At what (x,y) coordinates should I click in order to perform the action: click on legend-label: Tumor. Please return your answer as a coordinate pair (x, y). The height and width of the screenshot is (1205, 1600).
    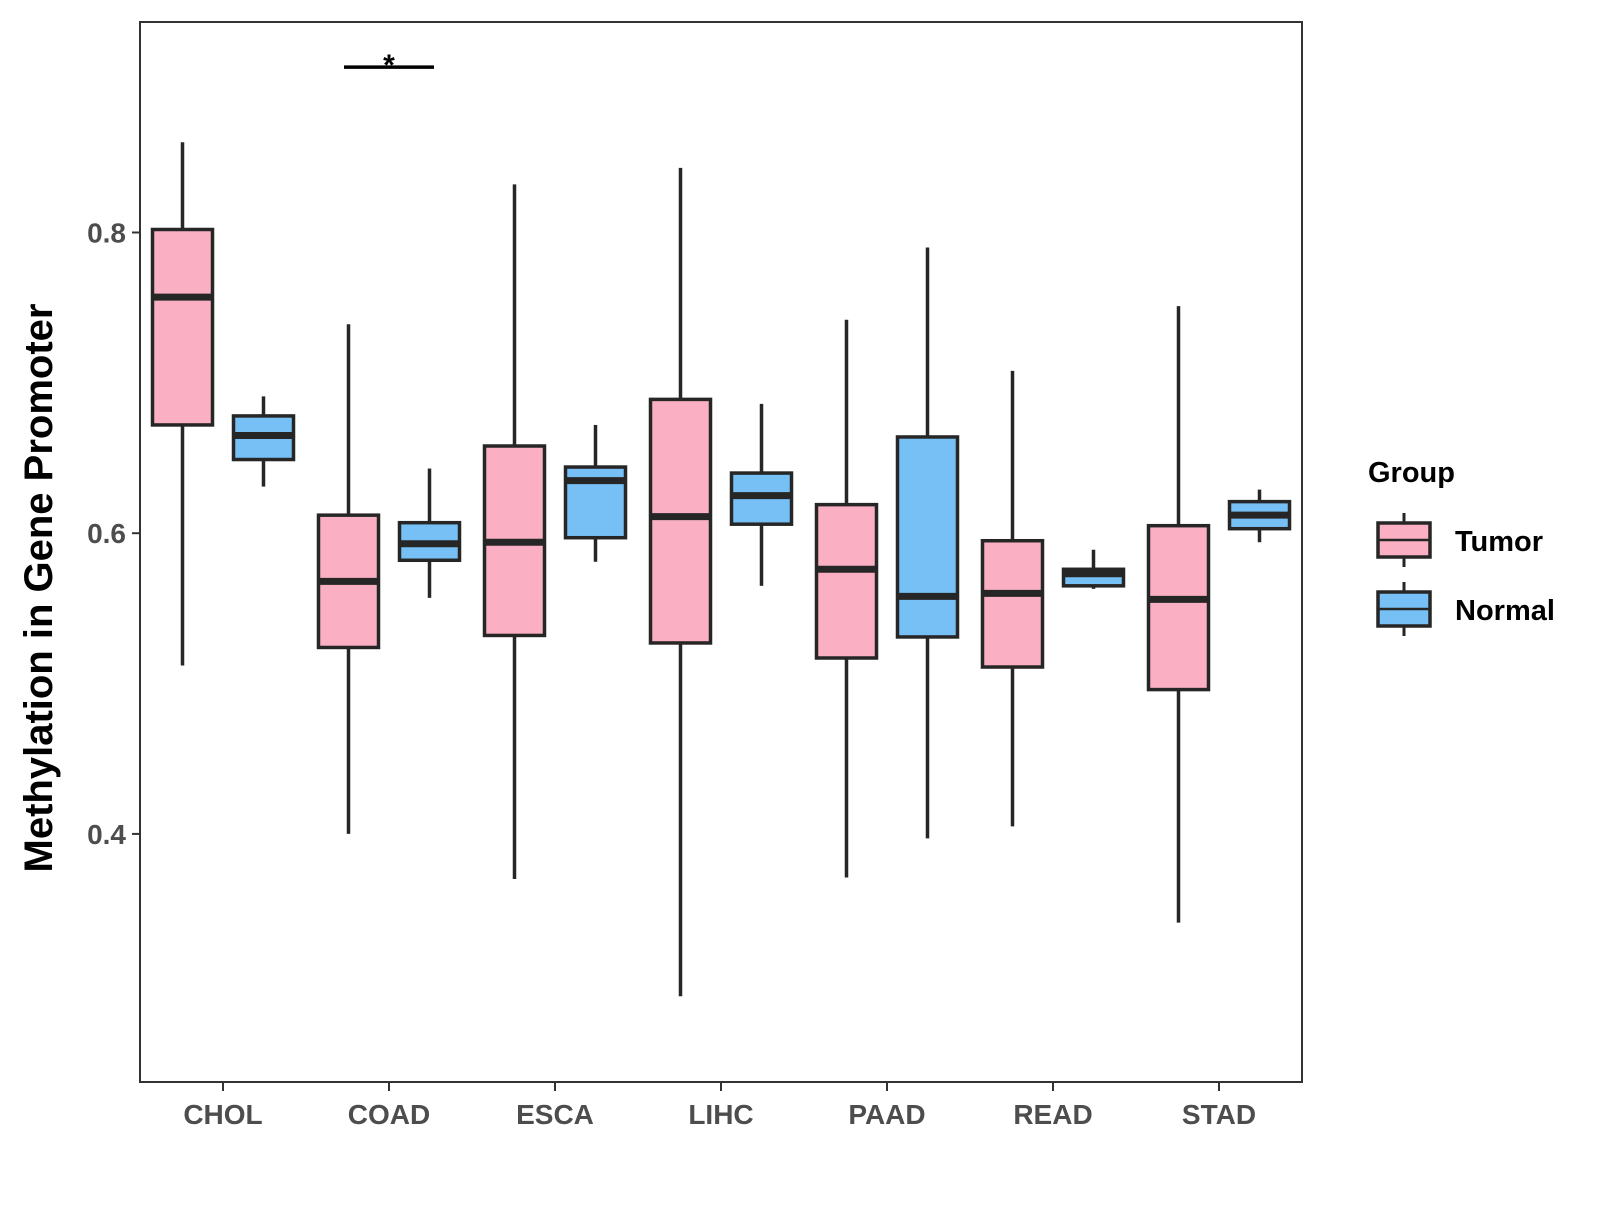
    Looking at the image, I should click on (1499, 542).